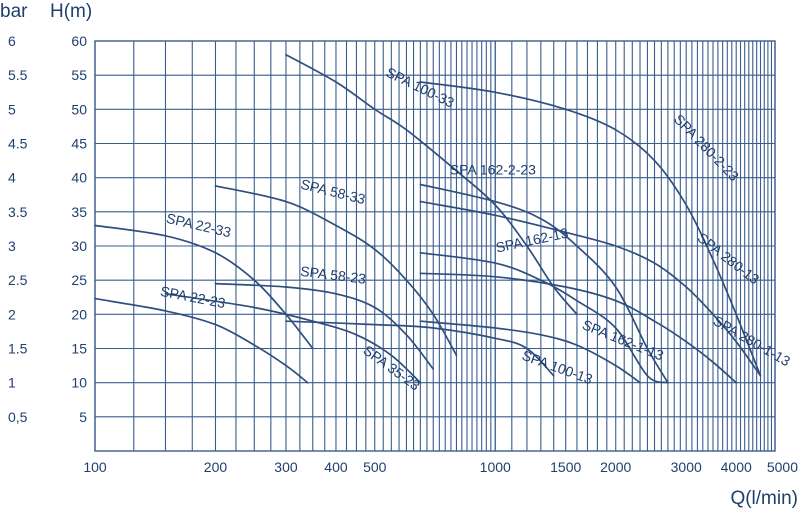  I want to click on head-tick-label: 50, so click(79, 109).